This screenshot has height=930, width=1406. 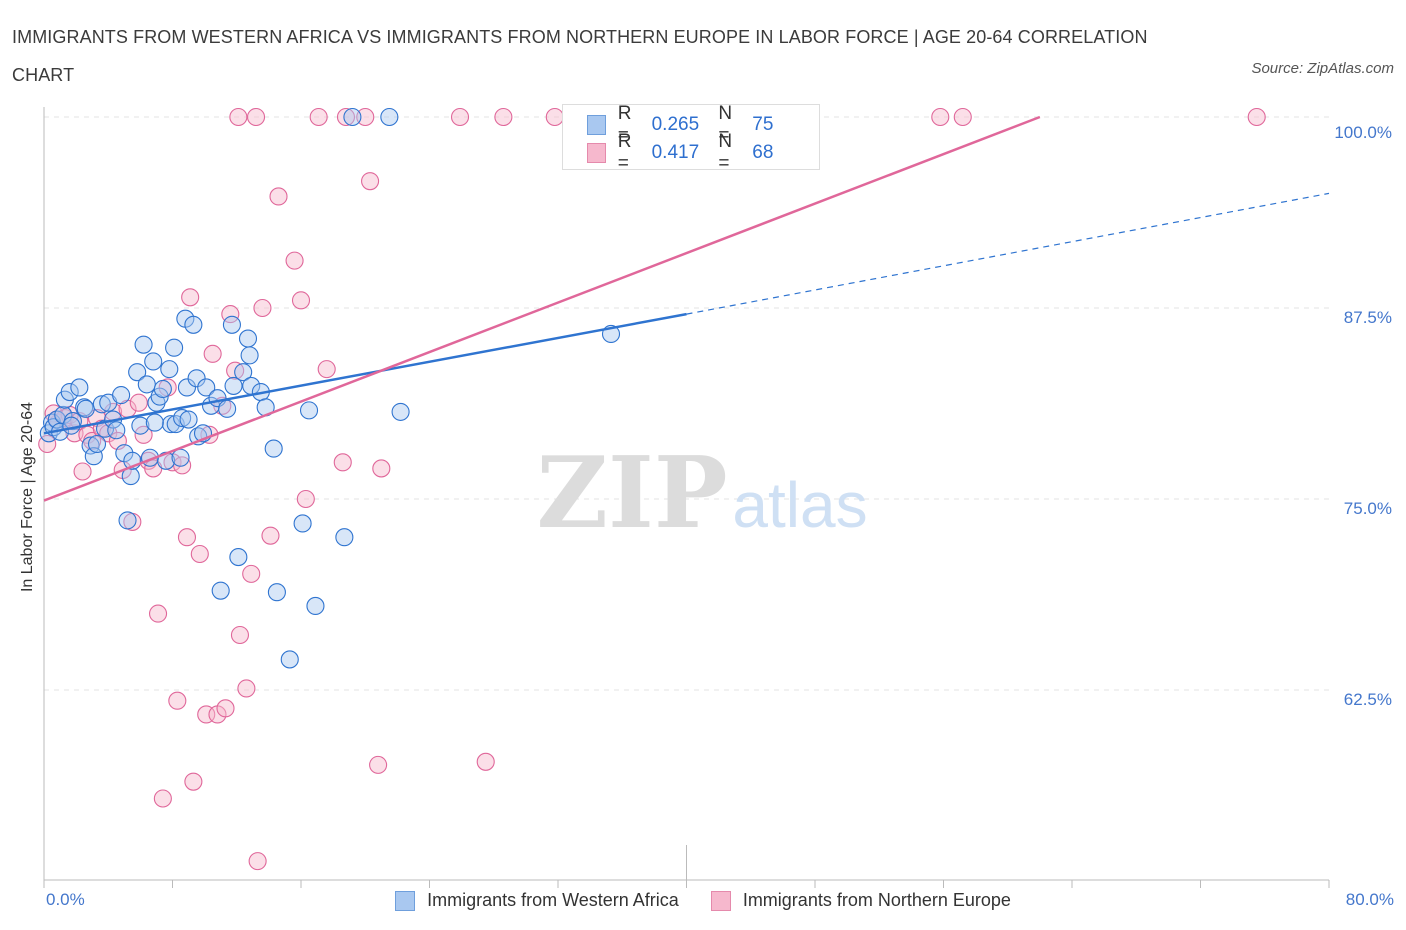 What do you see at coordinates (763, 124) in the screenshot?
I see `legend-n-value: 75` at bounding box center [763, 124].